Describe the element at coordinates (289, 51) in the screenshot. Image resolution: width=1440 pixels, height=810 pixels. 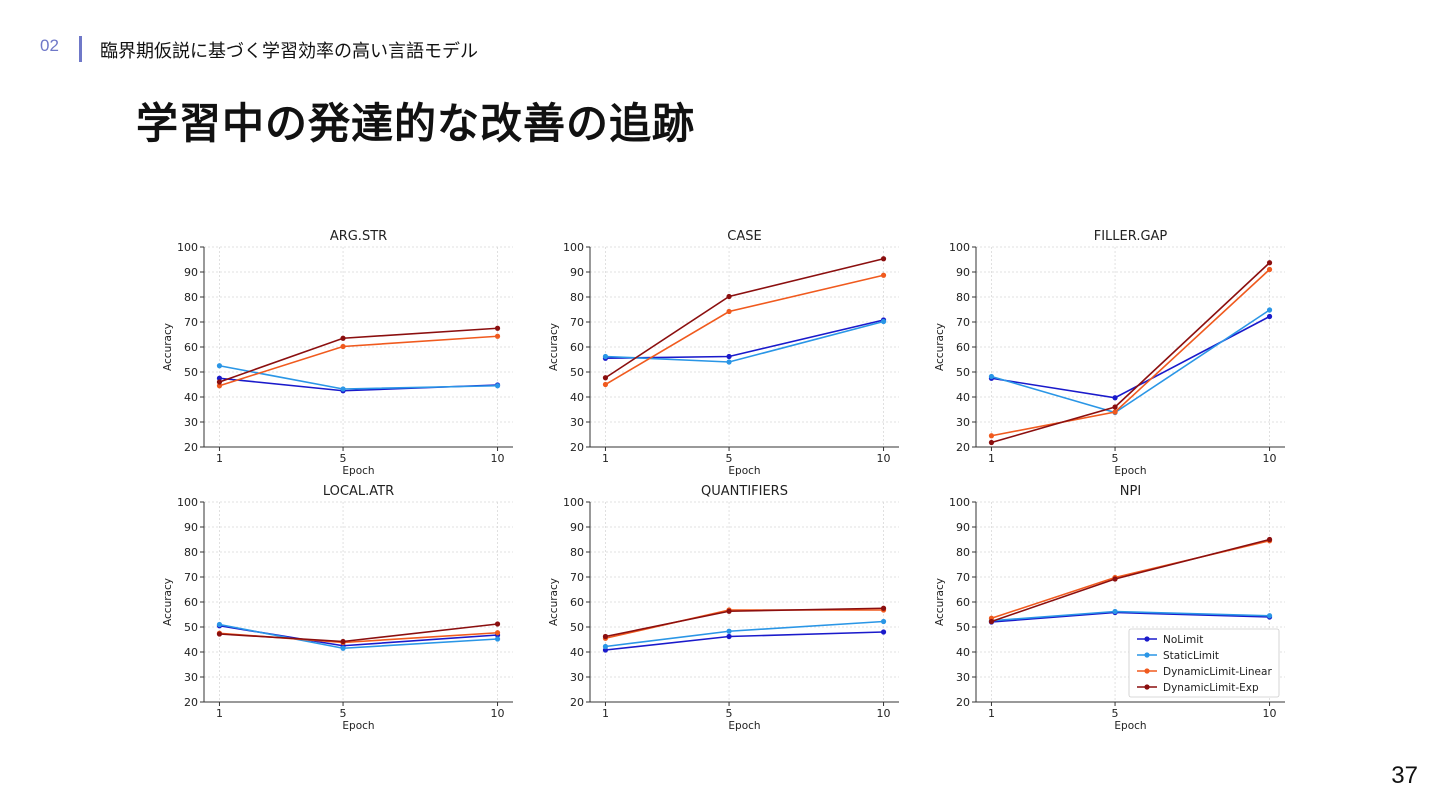
I see `section-title: 臨界期仮説に基づく学習効率の高い言語モデル` at that location.